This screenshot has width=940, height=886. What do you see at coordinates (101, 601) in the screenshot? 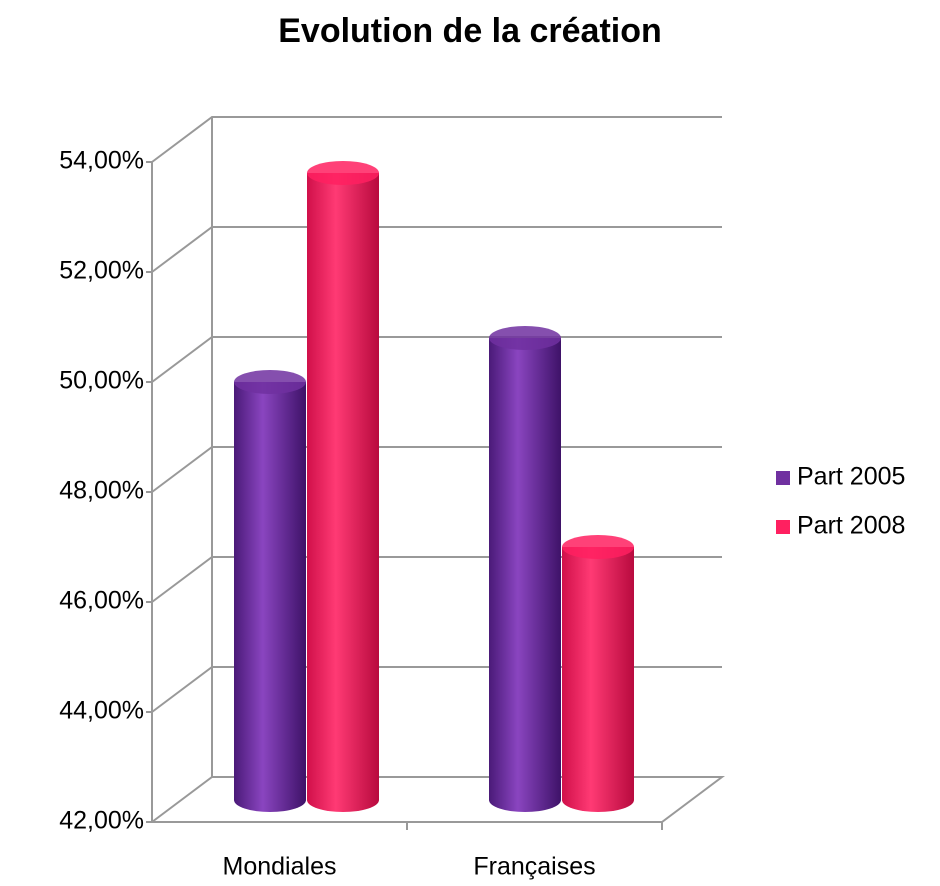
I see `y-tick-label: 46,00%` at bounding box center [101, 601].